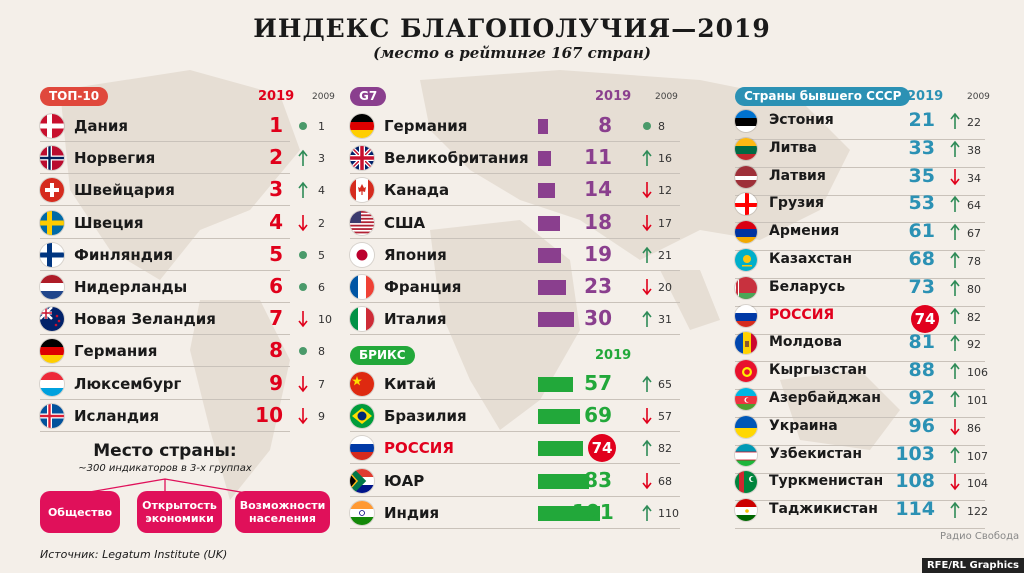 The height and width of the screenshot is (573, 1024). I want to click on table-row: Китай 57 65, so click(515, 384).